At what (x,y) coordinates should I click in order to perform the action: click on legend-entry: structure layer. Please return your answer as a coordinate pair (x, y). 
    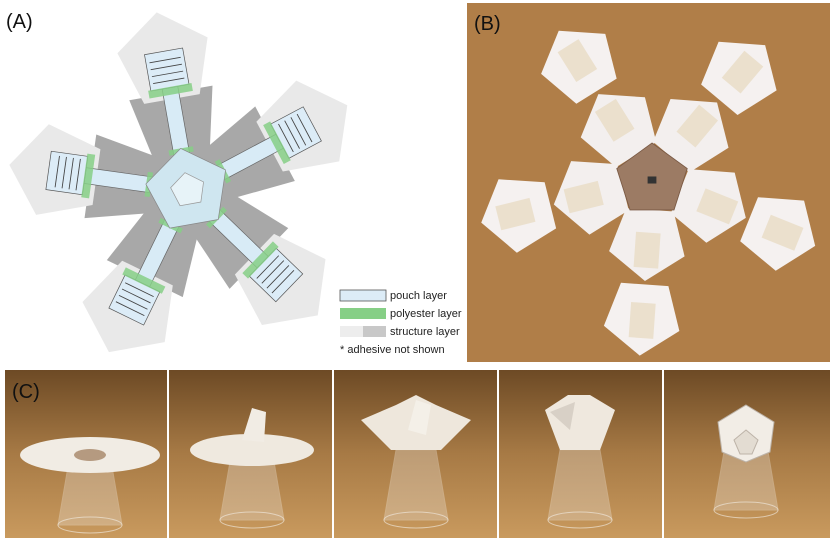
    Looking at the image, I should click on (425, 332).